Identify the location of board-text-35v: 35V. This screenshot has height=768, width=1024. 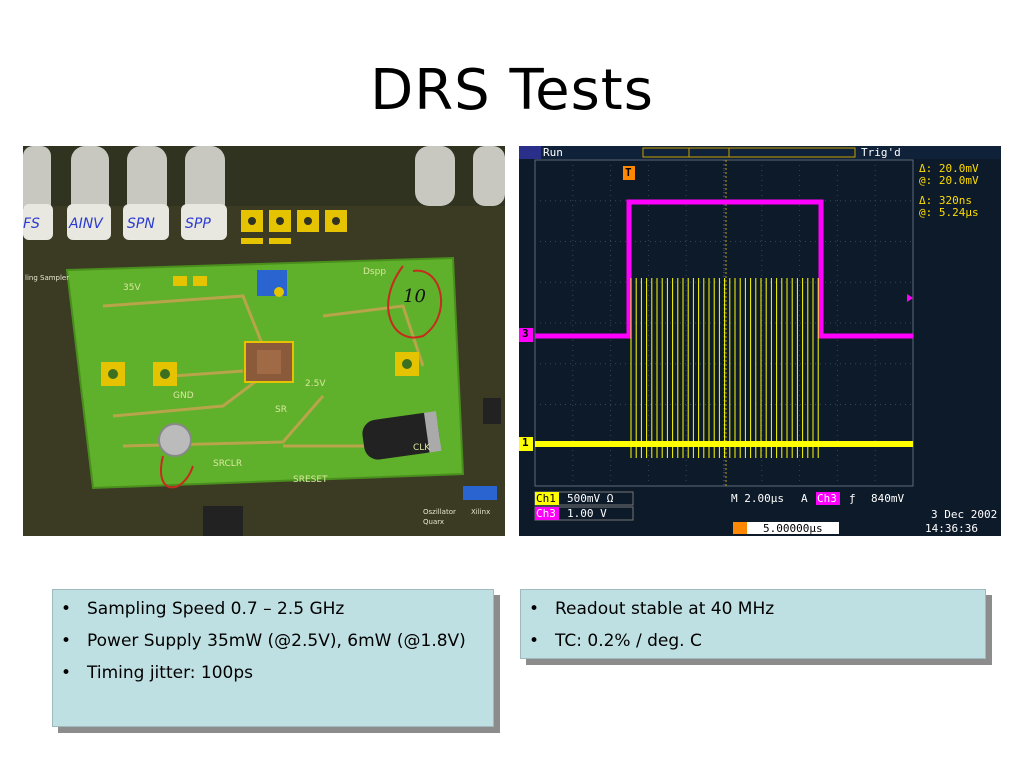
(132, 288).